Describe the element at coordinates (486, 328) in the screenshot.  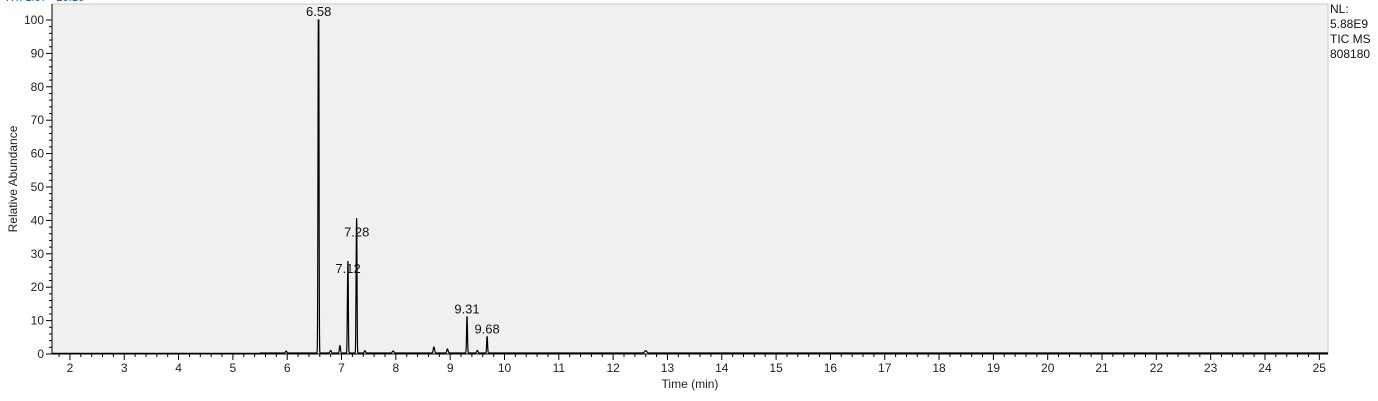
I see `peak-label: 9.68` at that location.